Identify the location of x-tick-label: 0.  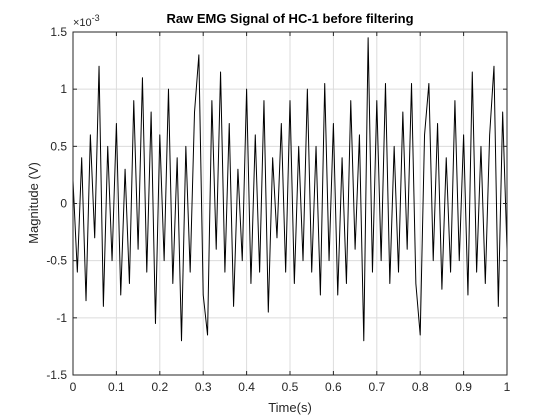
(73, 387).